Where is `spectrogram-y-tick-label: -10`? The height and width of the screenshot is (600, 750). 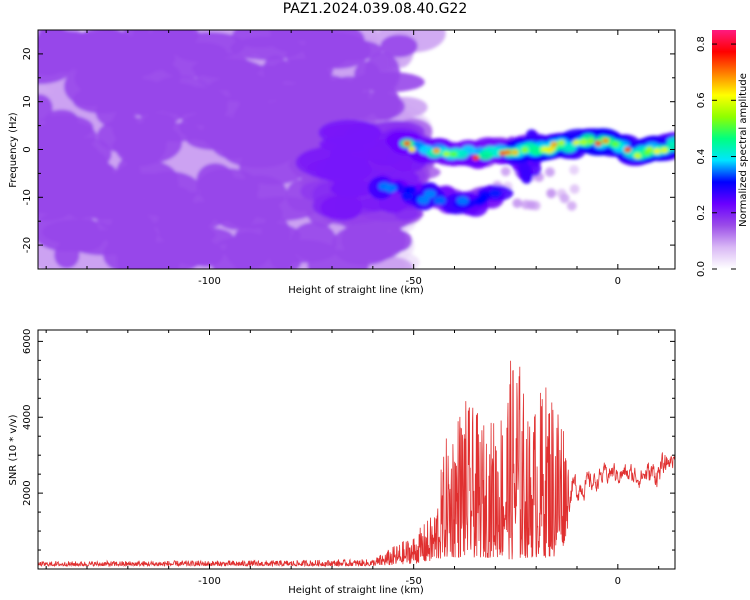
spectrogram-y-tick-label: -10 is located at coordinates (27, 197).